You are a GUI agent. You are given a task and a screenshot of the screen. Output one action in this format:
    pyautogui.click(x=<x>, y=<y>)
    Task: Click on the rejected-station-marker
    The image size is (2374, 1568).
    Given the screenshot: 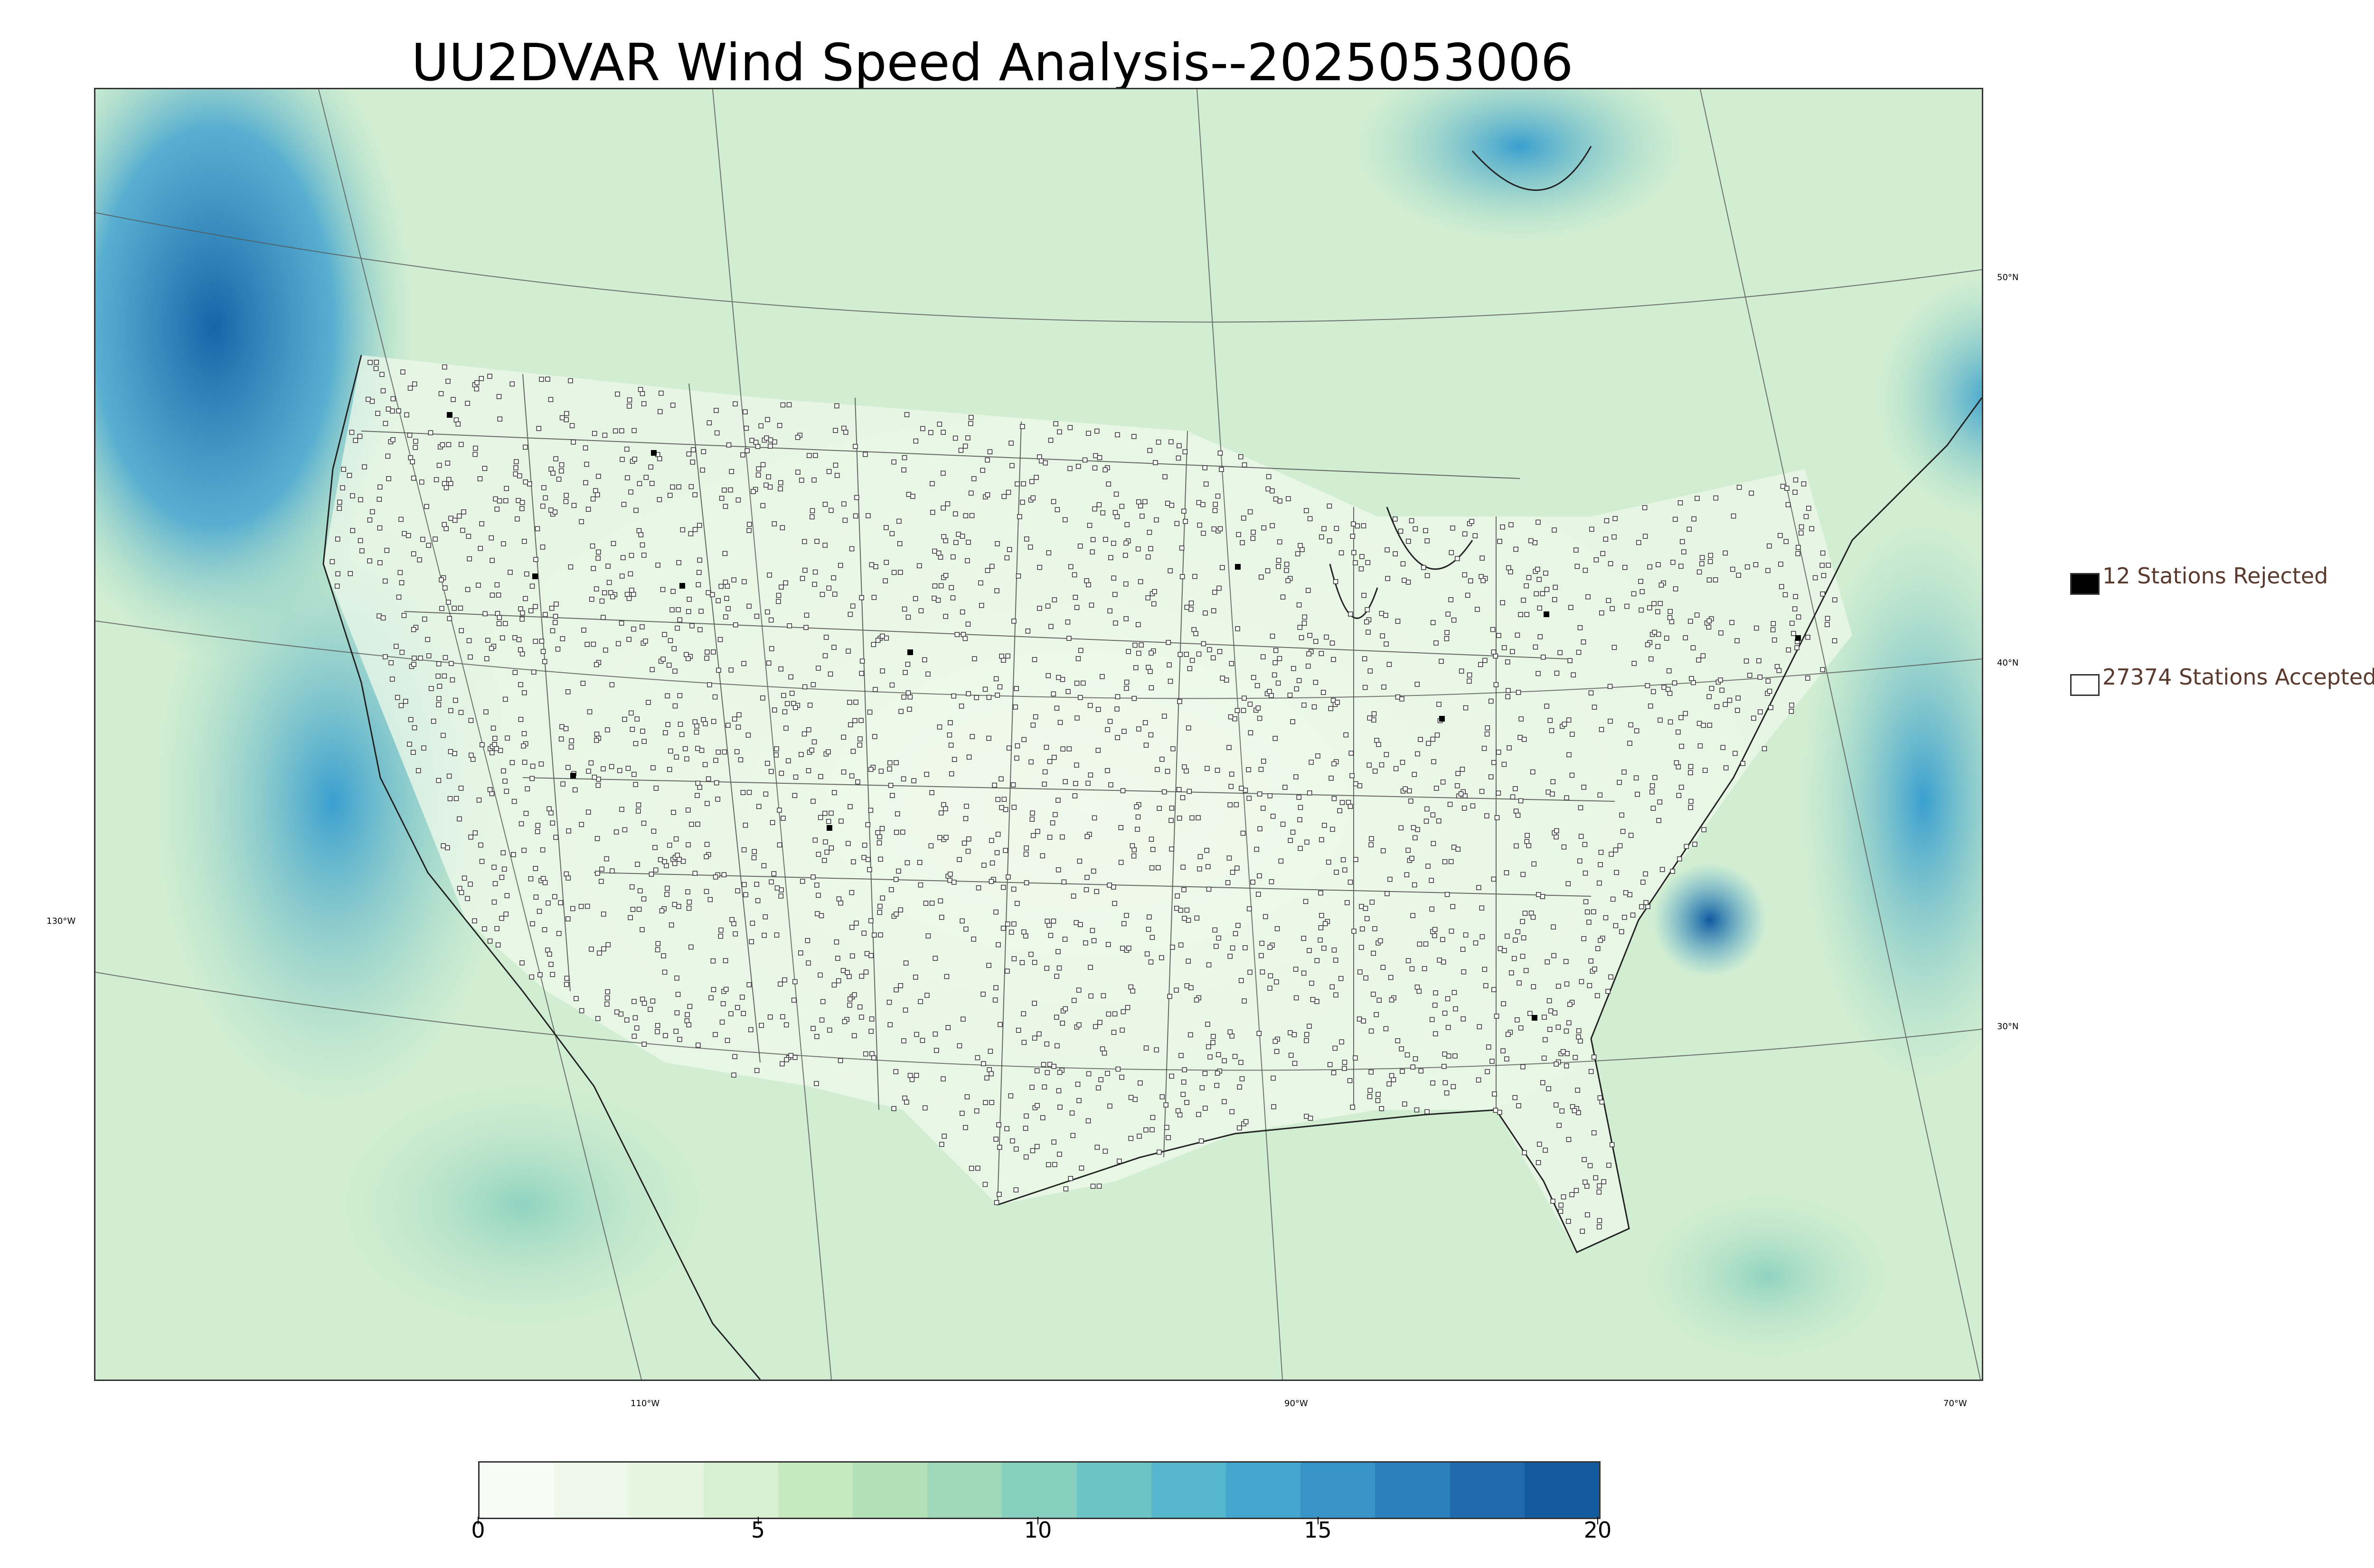 What is the action you would take?
    pyautogui.click(x=910, y=652)
    